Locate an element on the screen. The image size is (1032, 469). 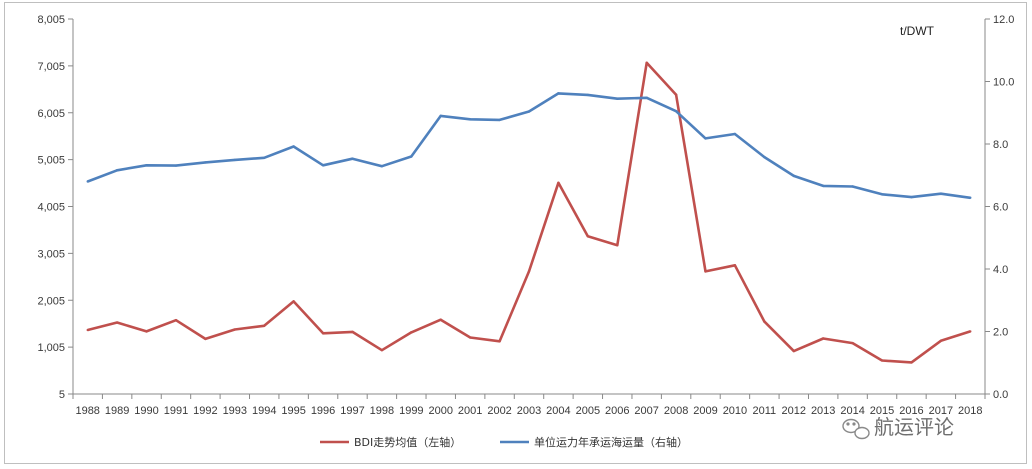
left-tick-label: 8,005 is located at coordinates (51, 20).